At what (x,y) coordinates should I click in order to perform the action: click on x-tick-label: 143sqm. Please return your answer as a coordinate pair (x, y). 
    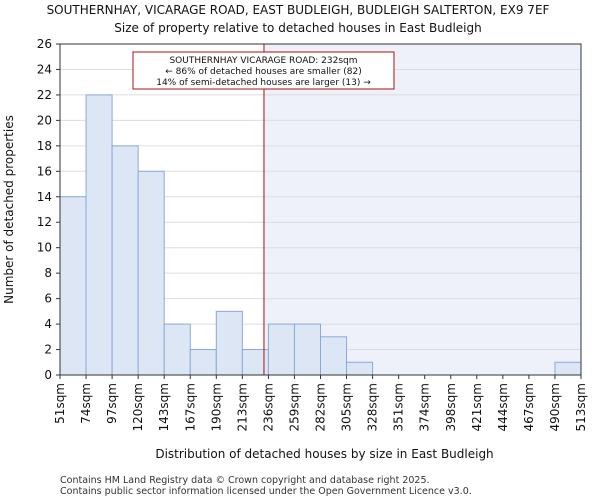
    Looking at the image, I should click on (164, 407).